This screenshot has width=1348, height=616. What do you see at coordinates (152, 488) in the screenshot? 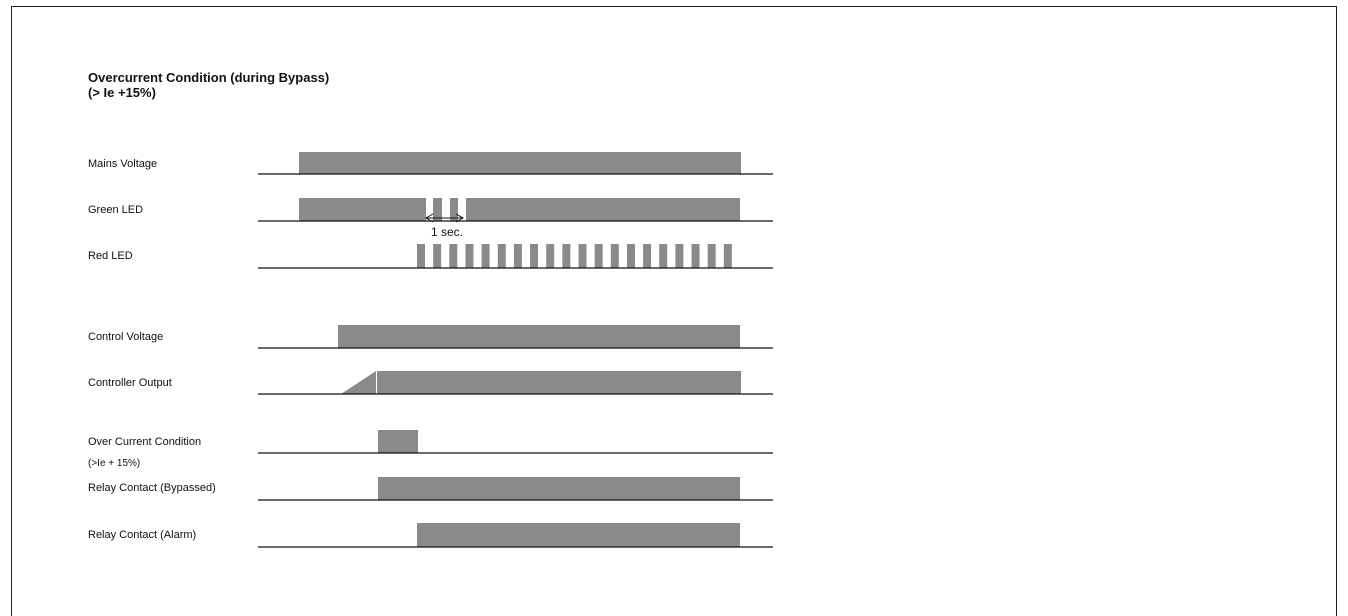
I see `signal-label-relay-bypassed: Relay Contact (Bypassed)` at bounding box center [152, 488].